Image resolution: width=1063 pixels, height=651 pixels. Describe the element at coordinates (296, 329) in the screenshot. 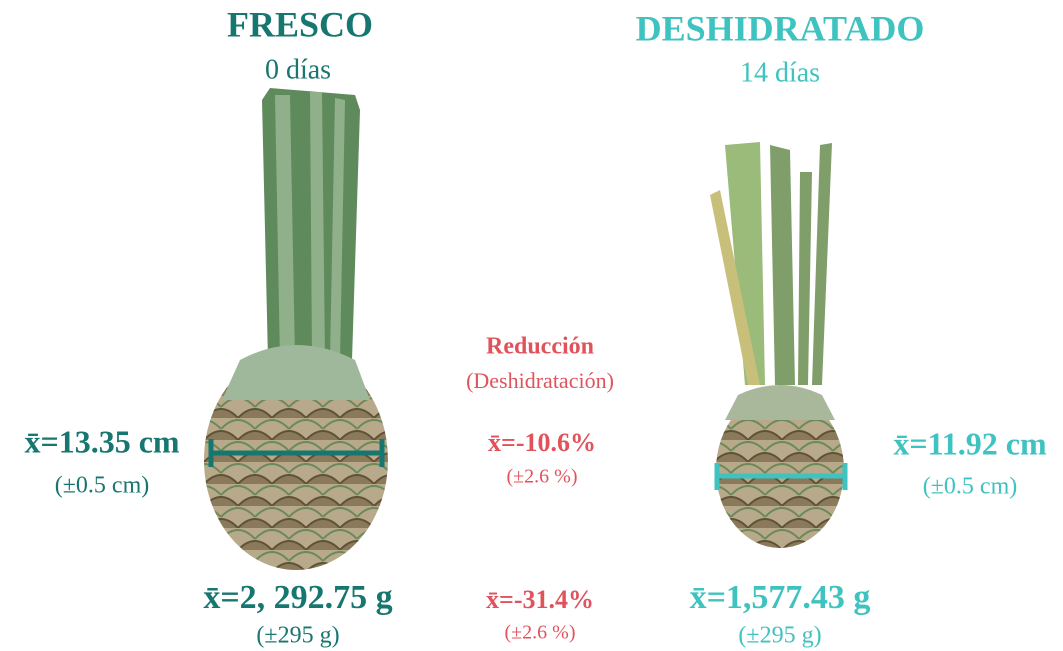

I see `fresh-agave` at that location.